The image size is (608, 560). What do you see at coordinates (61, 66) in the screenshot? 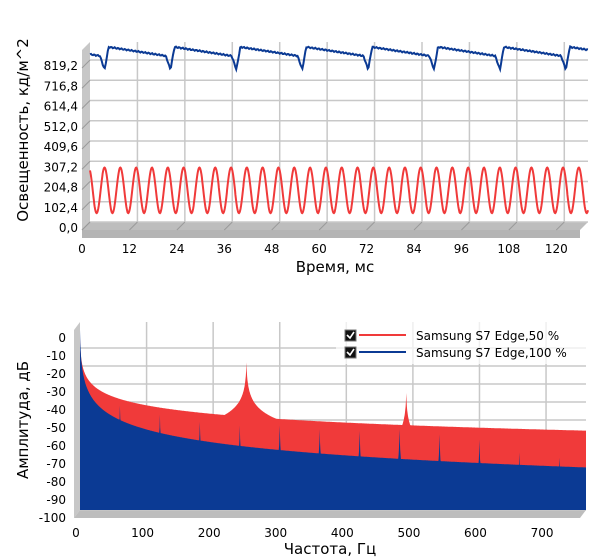
I see `top-y-tick-label: 819,2` at bounding box center [61, 66].